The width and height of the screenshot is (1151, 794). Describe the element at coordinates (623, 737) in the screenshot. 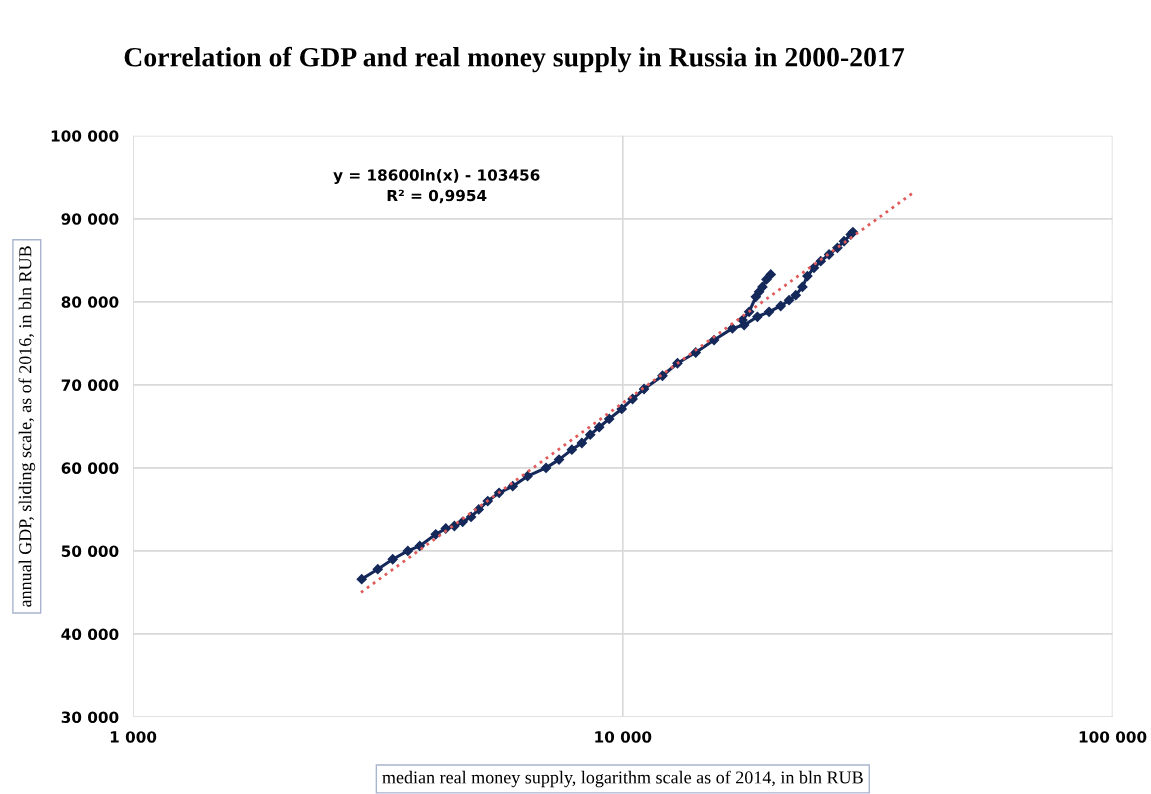

I see `x-tick-label: 10 000` at that location.